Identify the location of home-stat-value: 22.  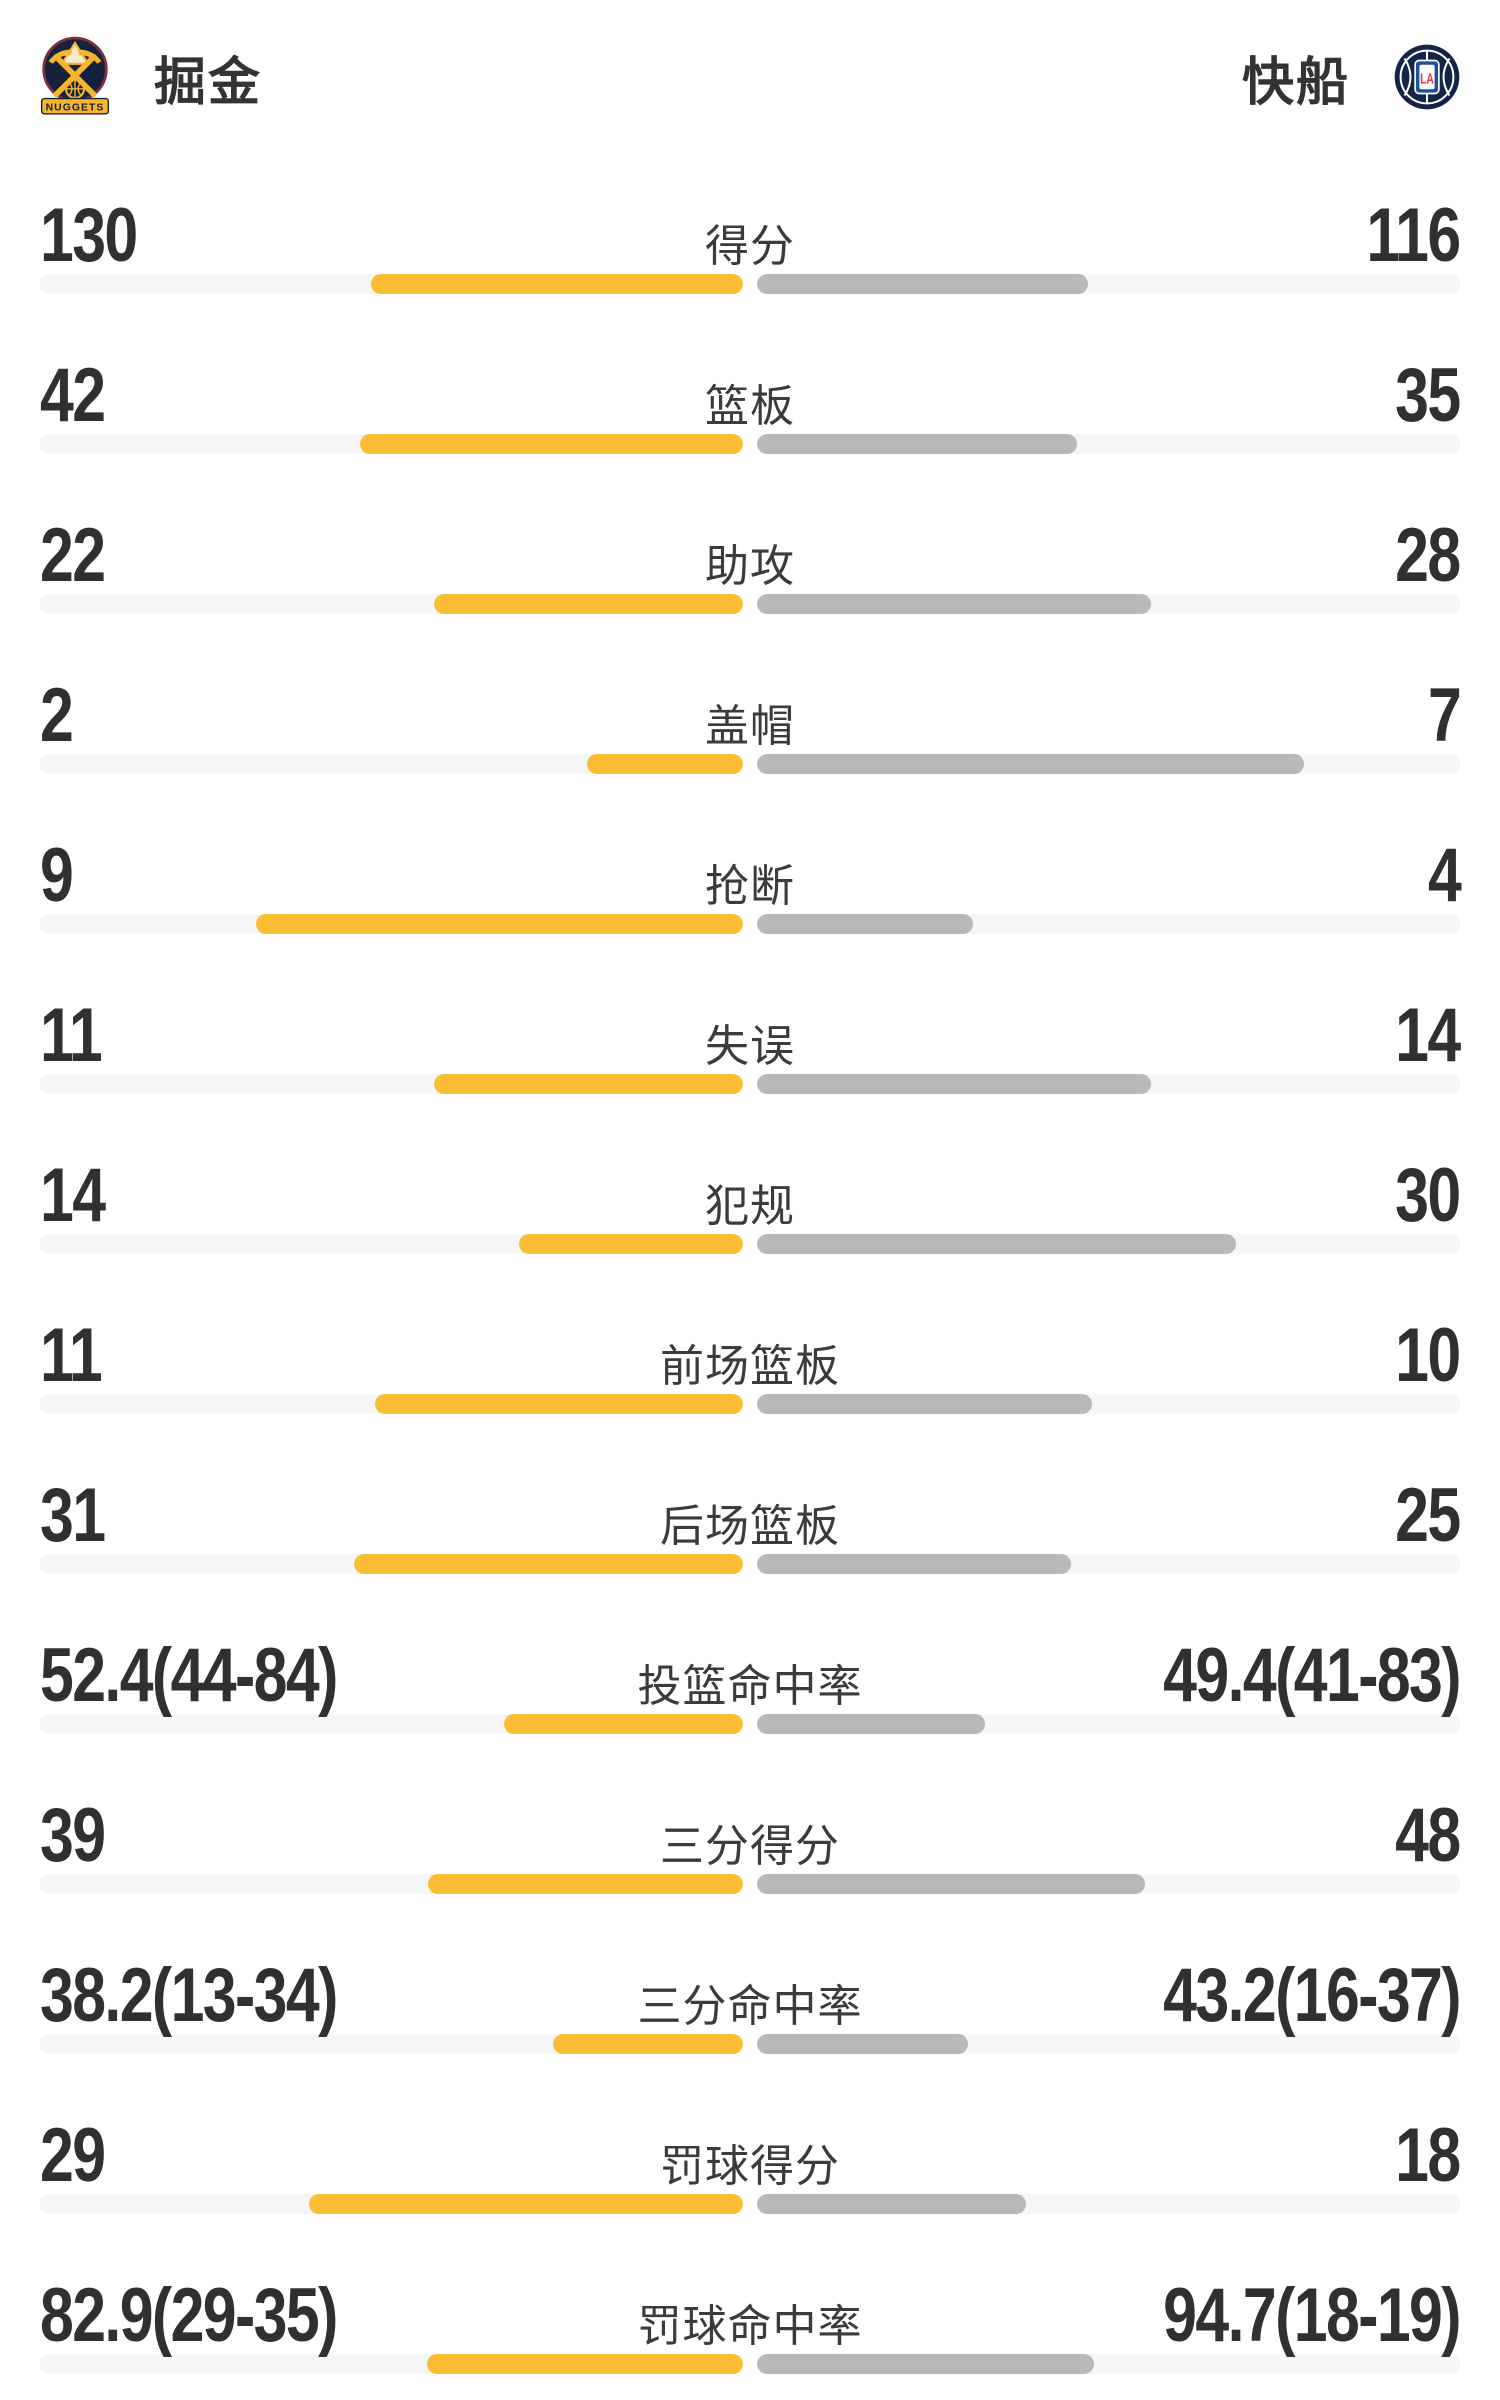
(73, 555).